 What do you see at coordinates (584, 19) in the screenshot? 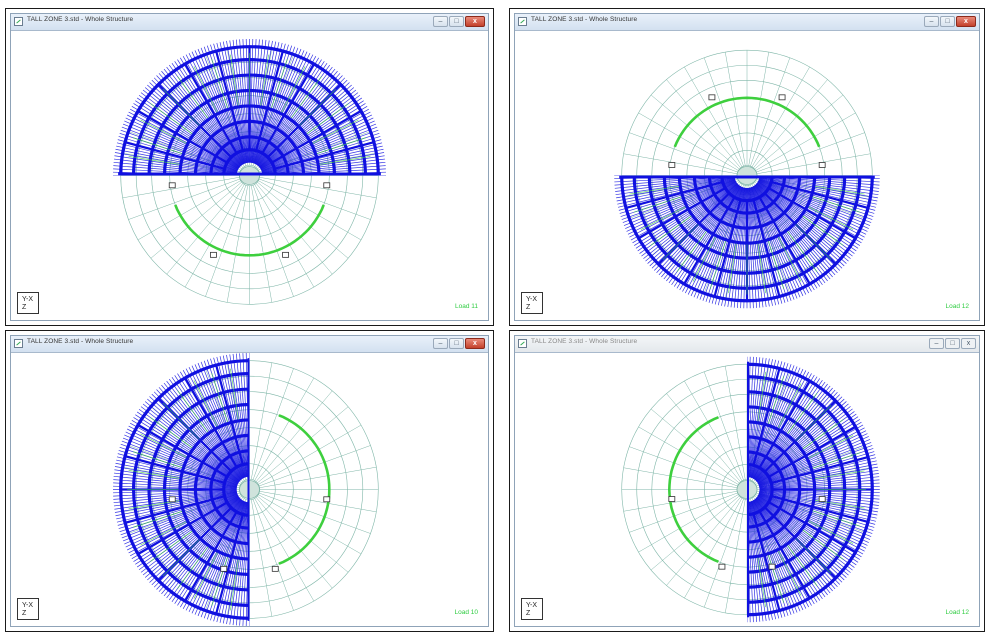
I see `window-title: TALL ZONE 3.std - Whole Structure` at bounding box center [584, 19].